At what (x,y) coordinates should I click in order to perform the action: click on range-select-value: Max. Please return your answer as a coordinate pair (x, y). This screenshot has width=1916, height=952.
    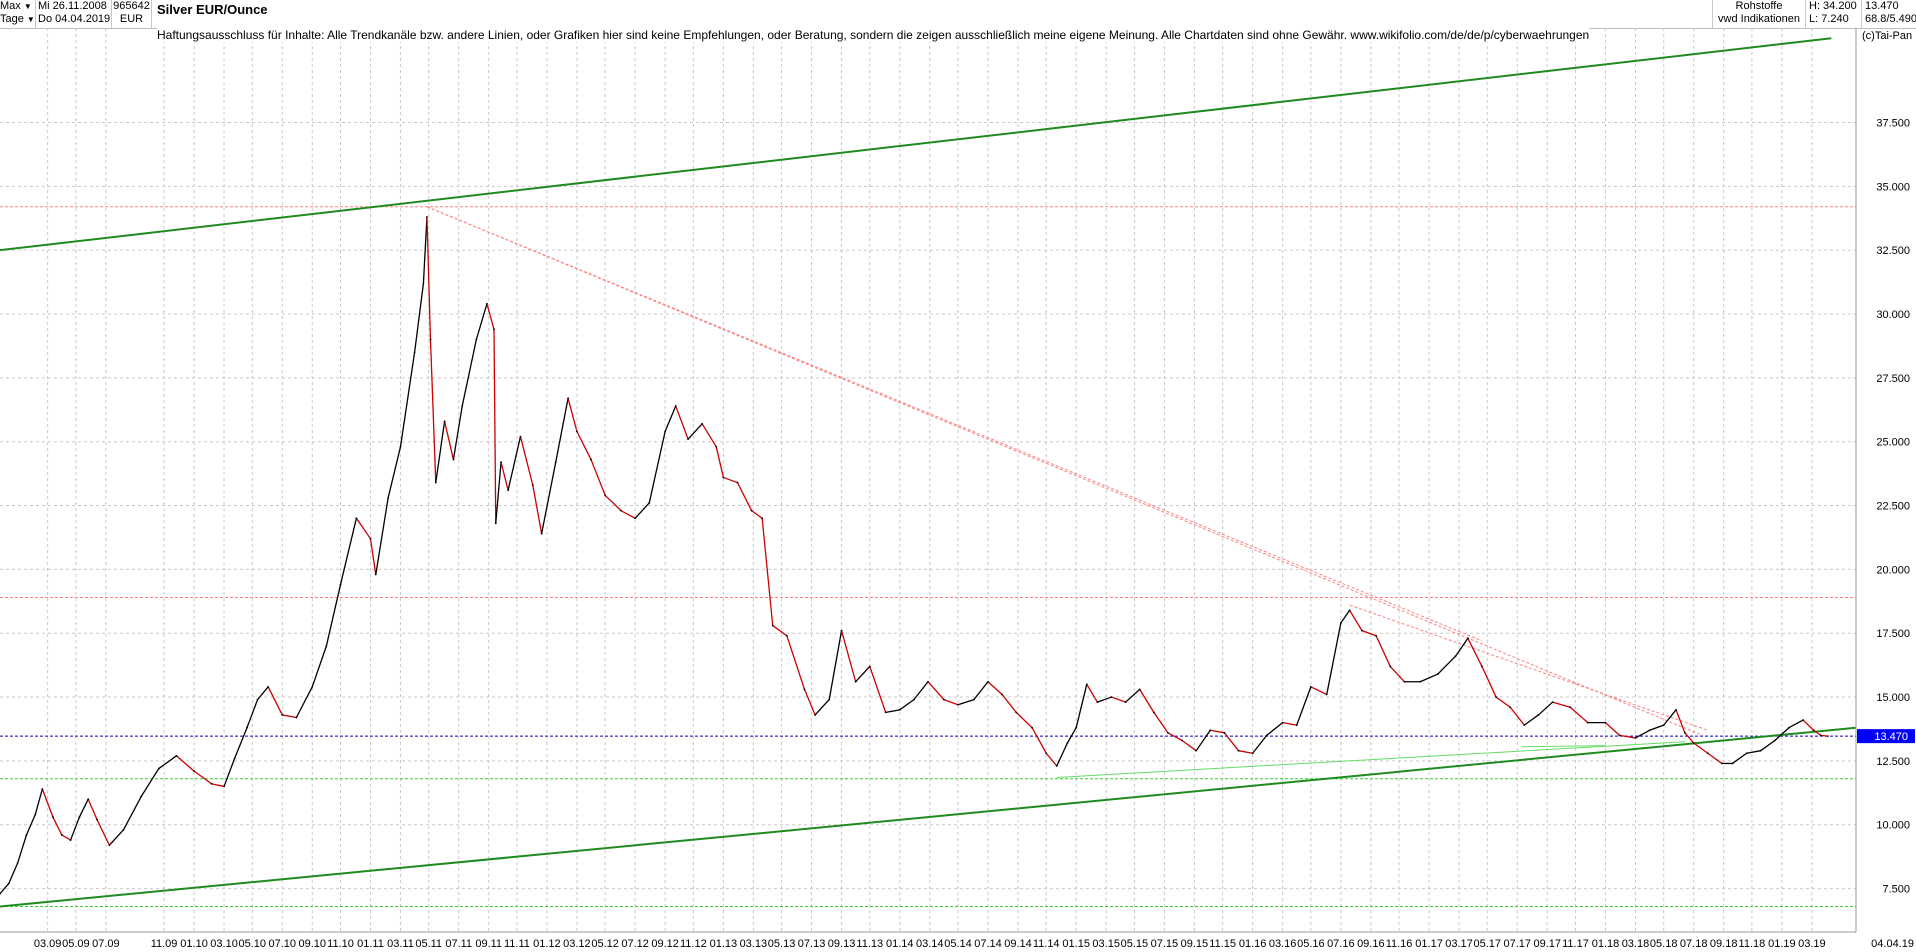
    Looking at the image, I should click on (10, 6).